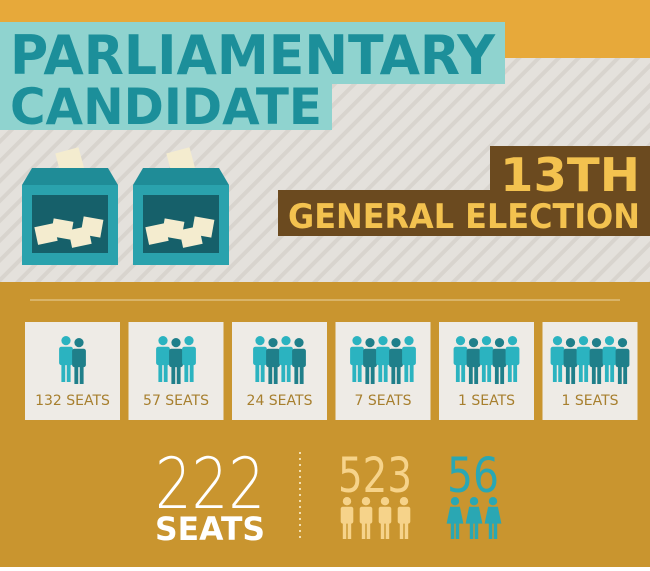  I want to click on title: PARLIAMENTARY, so click(253, 55).